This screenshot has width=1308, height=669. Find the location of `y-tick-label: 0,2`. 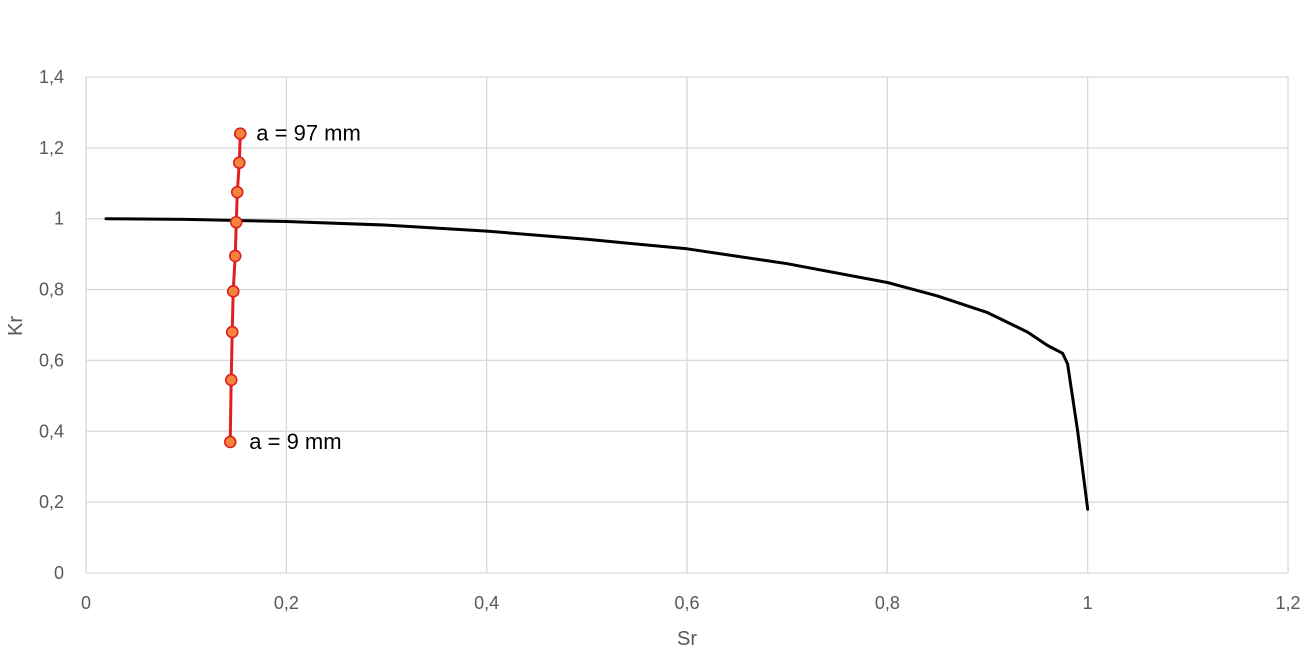

y-tick-label: 0,2 is located at coordinates (51, 502).